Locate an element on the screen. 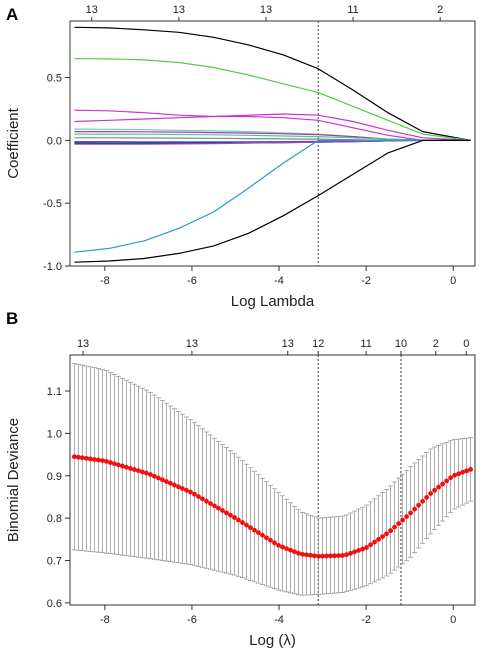 The height and width of the screenshot is (649, 489). panel-b-y-tick-label: 1.1 is located at coordinates (54, 392).